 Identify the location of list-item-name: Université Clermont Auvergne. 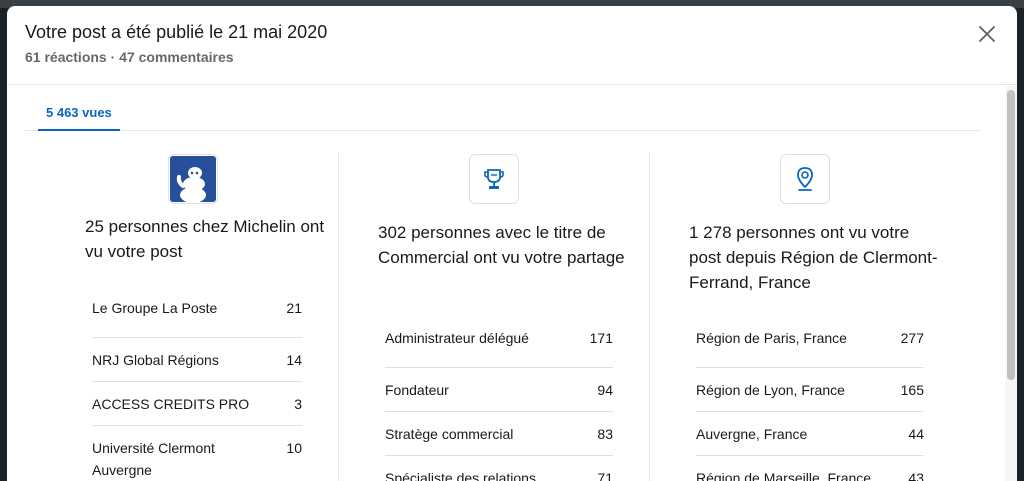
(153, 459).